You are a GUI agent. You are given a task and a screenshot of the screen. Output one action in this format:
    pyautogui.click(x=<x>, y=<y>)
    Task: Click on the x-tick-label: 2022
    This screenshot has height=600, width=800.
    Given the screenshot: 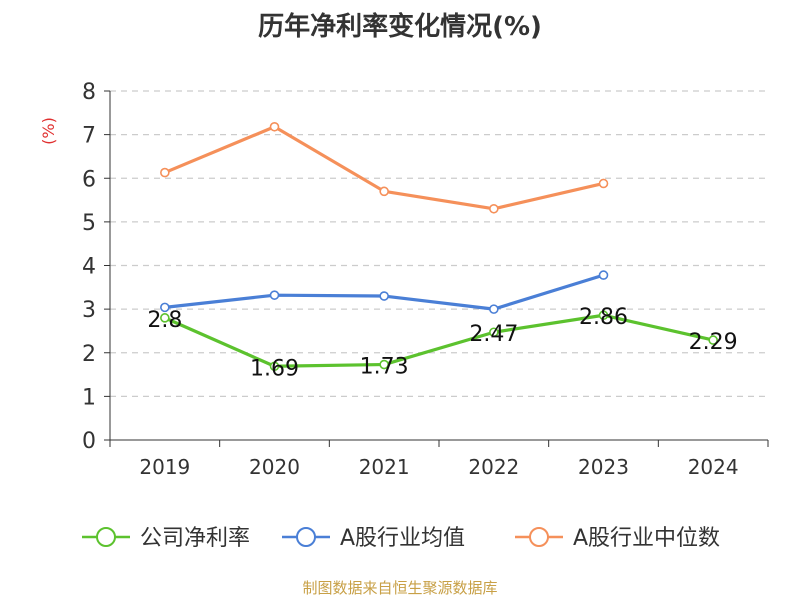 What is the action you would take?
    pyautogui.click(x=493, y=467)
    